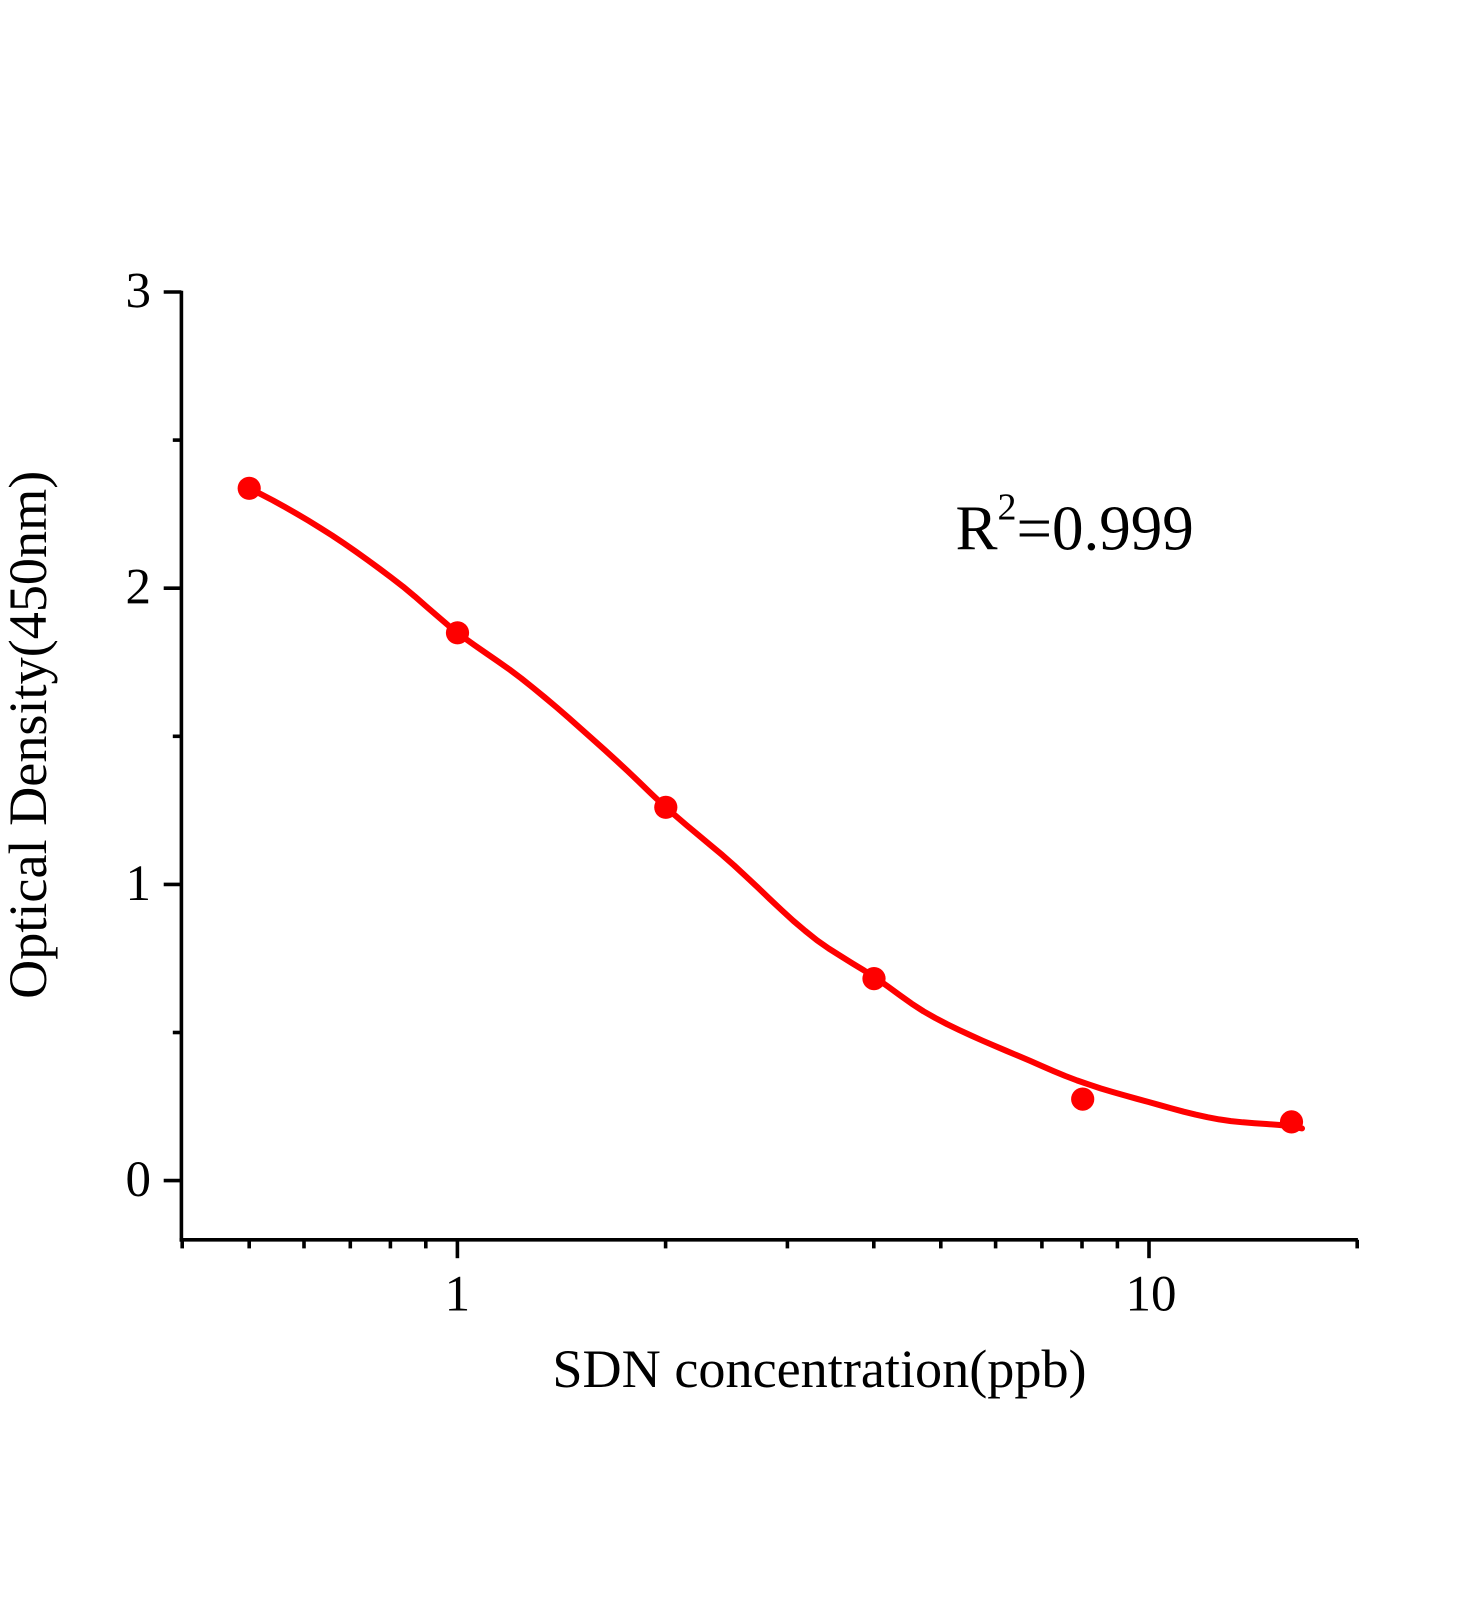  Describe the element at coordinates (1151, 1295) in the screenshot. I see `svg-text: 10` at that location.